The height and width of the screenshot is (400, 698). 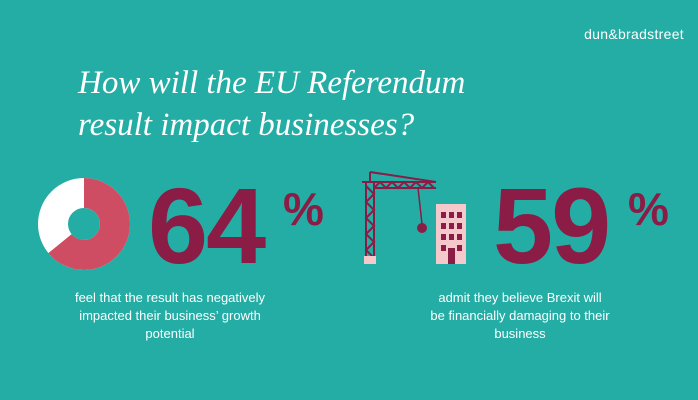 I want to click on caption-line: potential, so click(x=170, y=333).